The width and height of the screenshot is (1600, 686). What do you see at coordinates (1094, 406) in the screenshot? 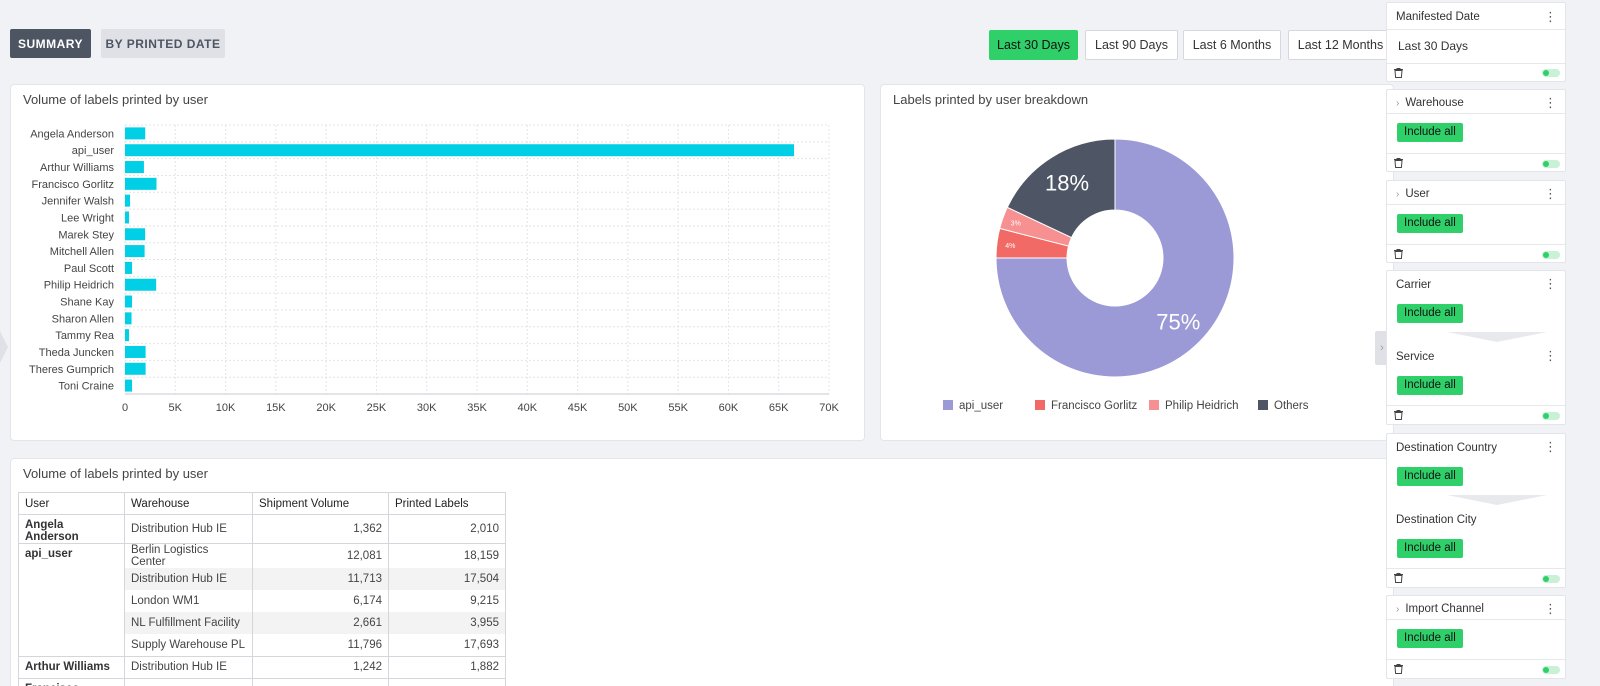
I see `legend-label: Francisco Gorlitz` at bounding box center [1094, 406].